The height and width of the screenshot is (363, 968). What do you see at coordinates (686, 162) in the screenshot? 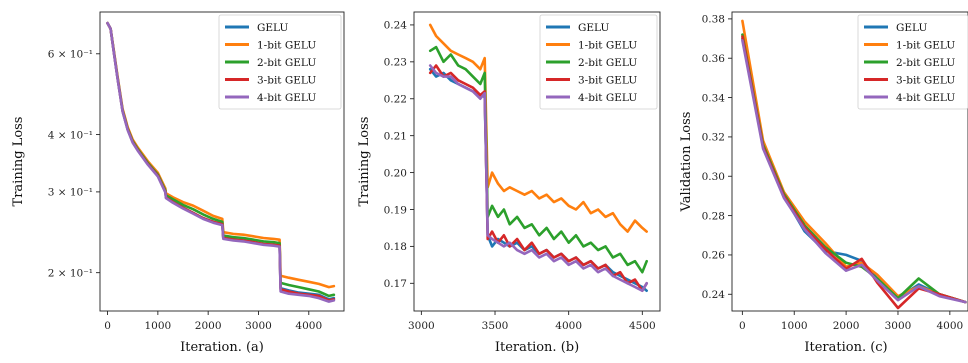
I see `y-axis-label: Validation Loss` at bounding box center [686, 162].